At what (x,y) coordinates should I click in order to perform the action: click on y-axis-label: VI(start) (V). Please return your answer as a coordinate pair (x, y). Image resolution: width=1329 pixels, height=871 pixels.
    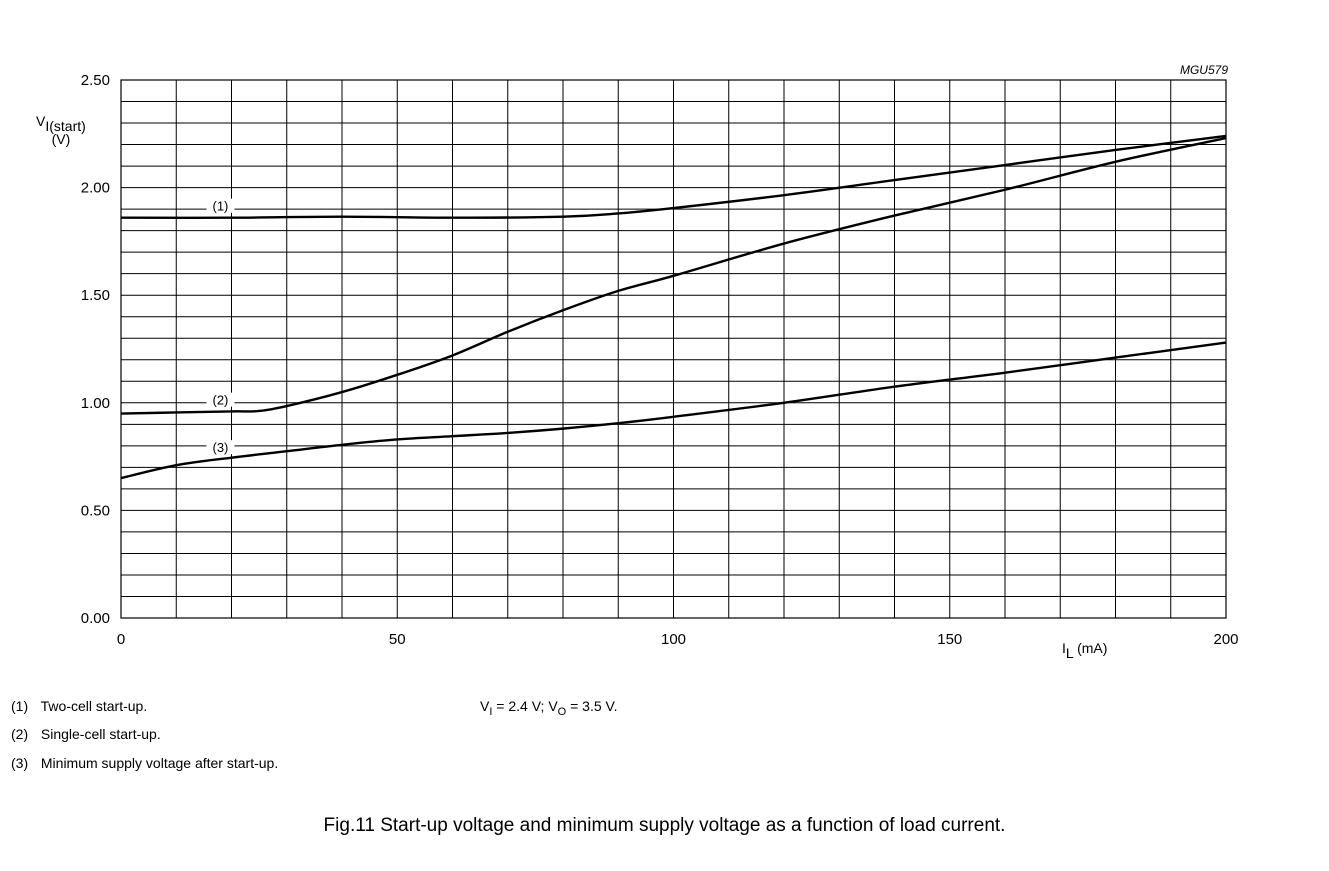
    Looking at the image, I should click on (61, 130).